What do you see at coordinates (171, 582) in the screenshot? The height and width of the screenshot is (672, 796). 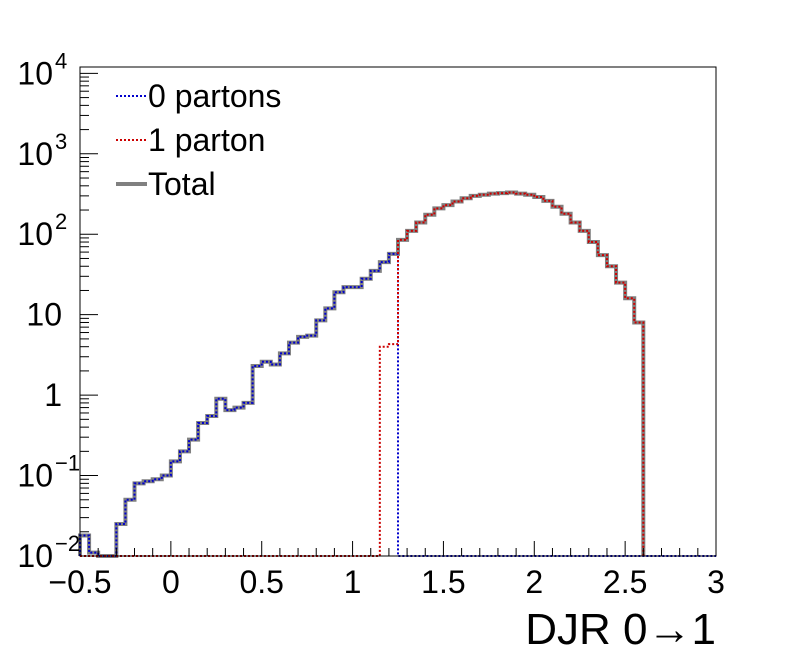 I see `x-tick-label: 0` at bounding box center [171, 582].